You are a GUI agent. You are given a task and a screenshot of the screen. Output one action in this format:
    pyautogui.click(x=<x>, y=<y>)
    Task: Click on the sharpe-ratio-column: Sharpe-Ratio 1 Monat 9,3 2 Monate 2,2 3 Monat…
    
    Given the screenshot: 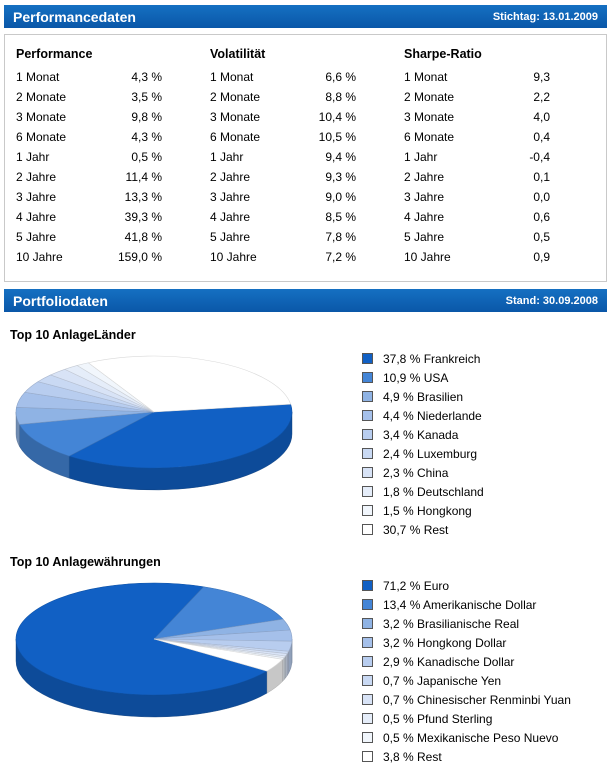 What is the action you would take?
    pyautogui.click(x=477, y=157)
    